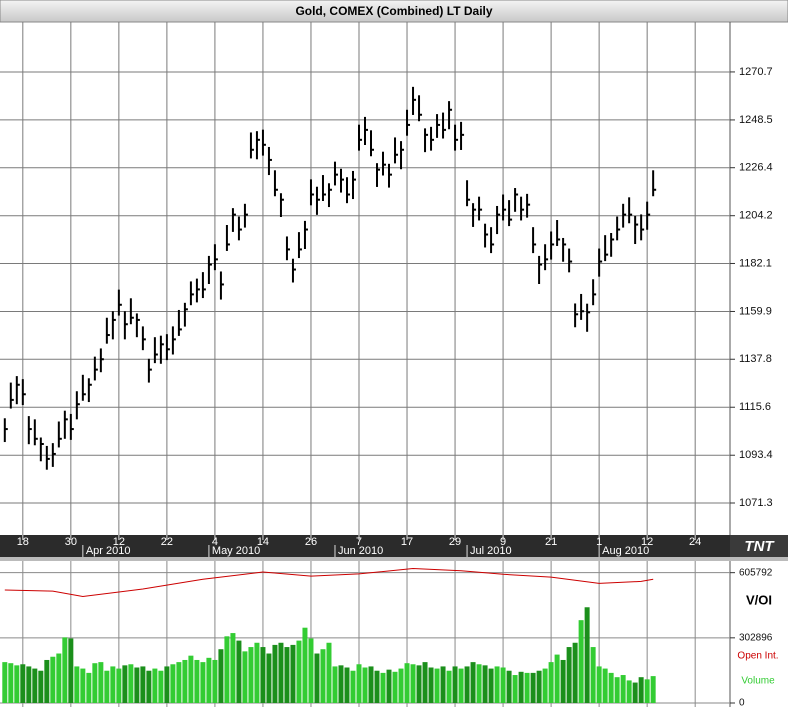 This screenshot has height=712, width=788. What do you see at coordinates (359, 542) in the screenshot?
I see `x-tick-label: 7` at bounding box center [359, 542].